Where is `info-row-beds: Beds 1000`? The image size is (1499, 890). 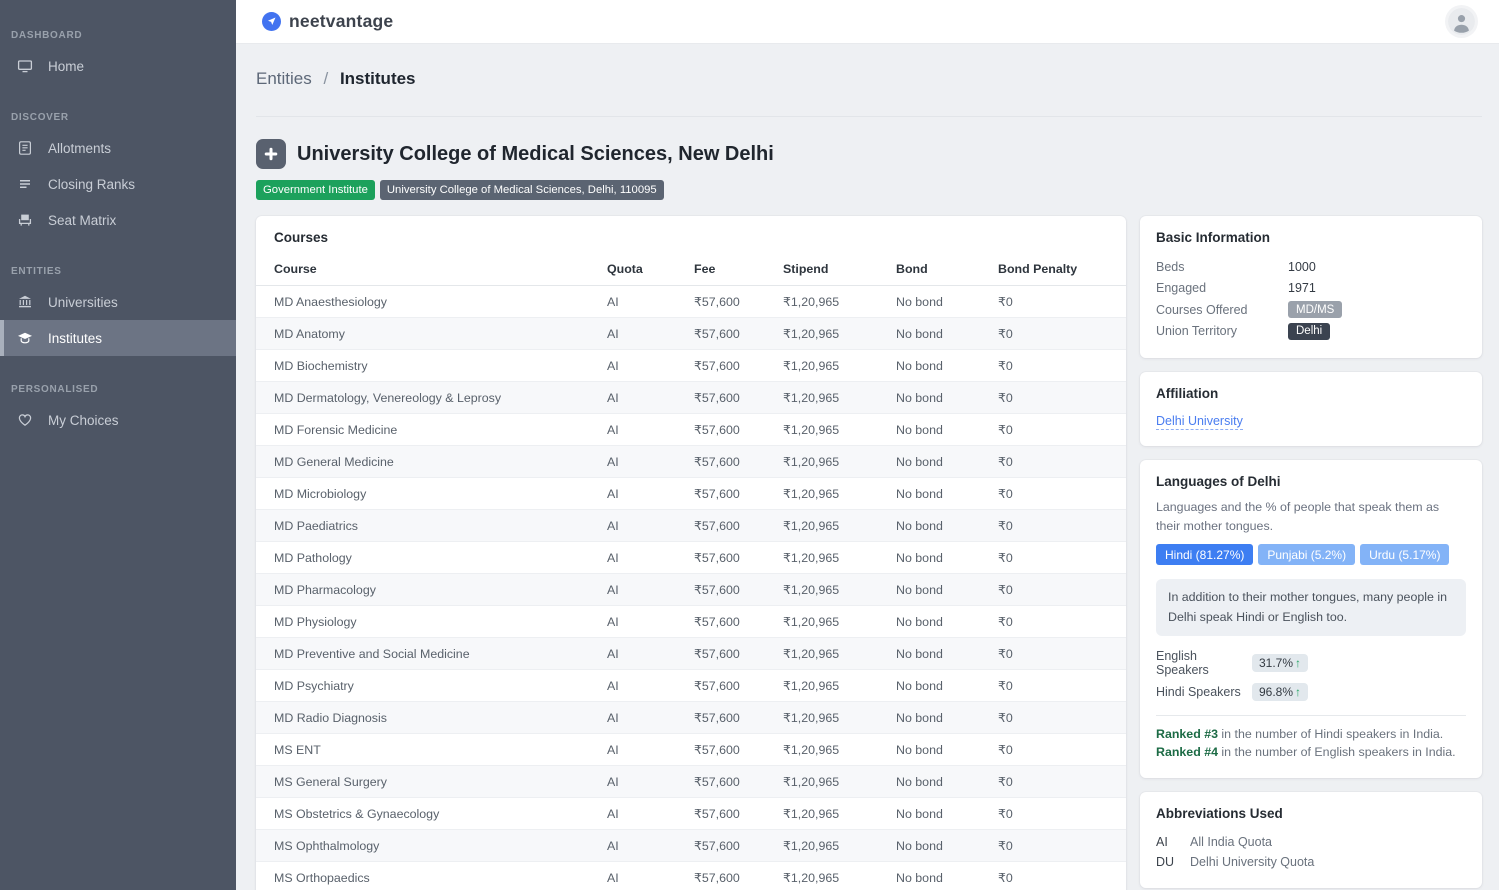
info-row-beds: Beds 1000 is located at coordinates (1311, 267).